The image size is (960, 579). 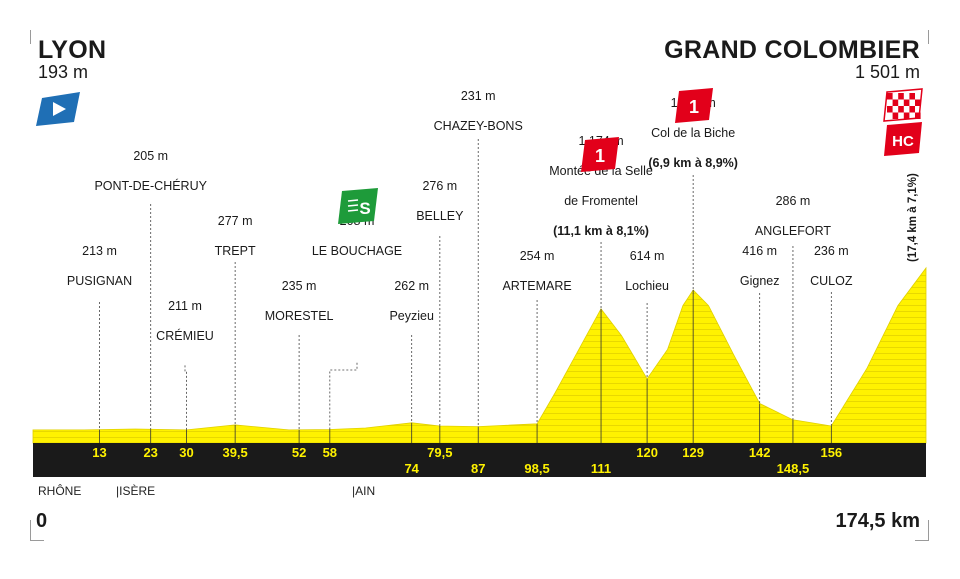 I want to click on region-label: |ISÈRE, so click(x=136, y=491).